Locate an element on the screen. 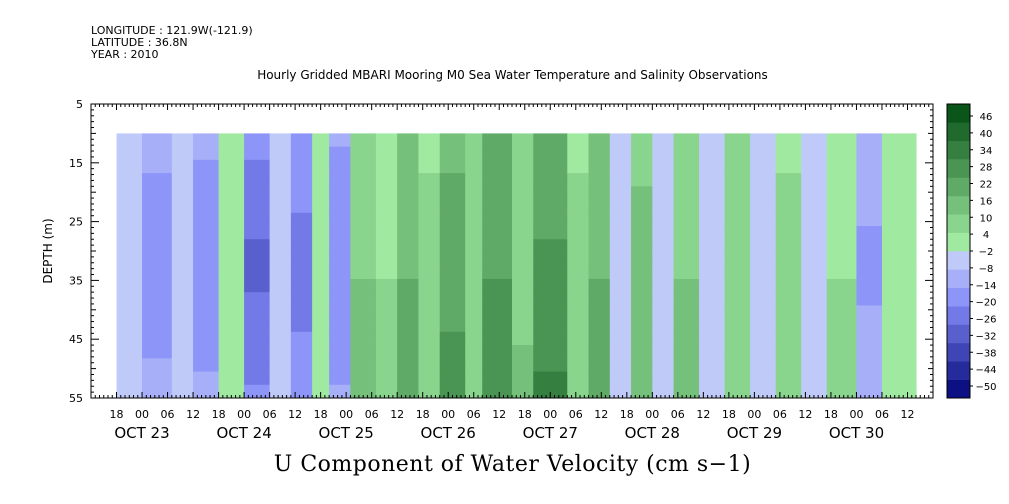  latitude-label: LATITUDE : 36.8N is located at coordinates (139, 42).